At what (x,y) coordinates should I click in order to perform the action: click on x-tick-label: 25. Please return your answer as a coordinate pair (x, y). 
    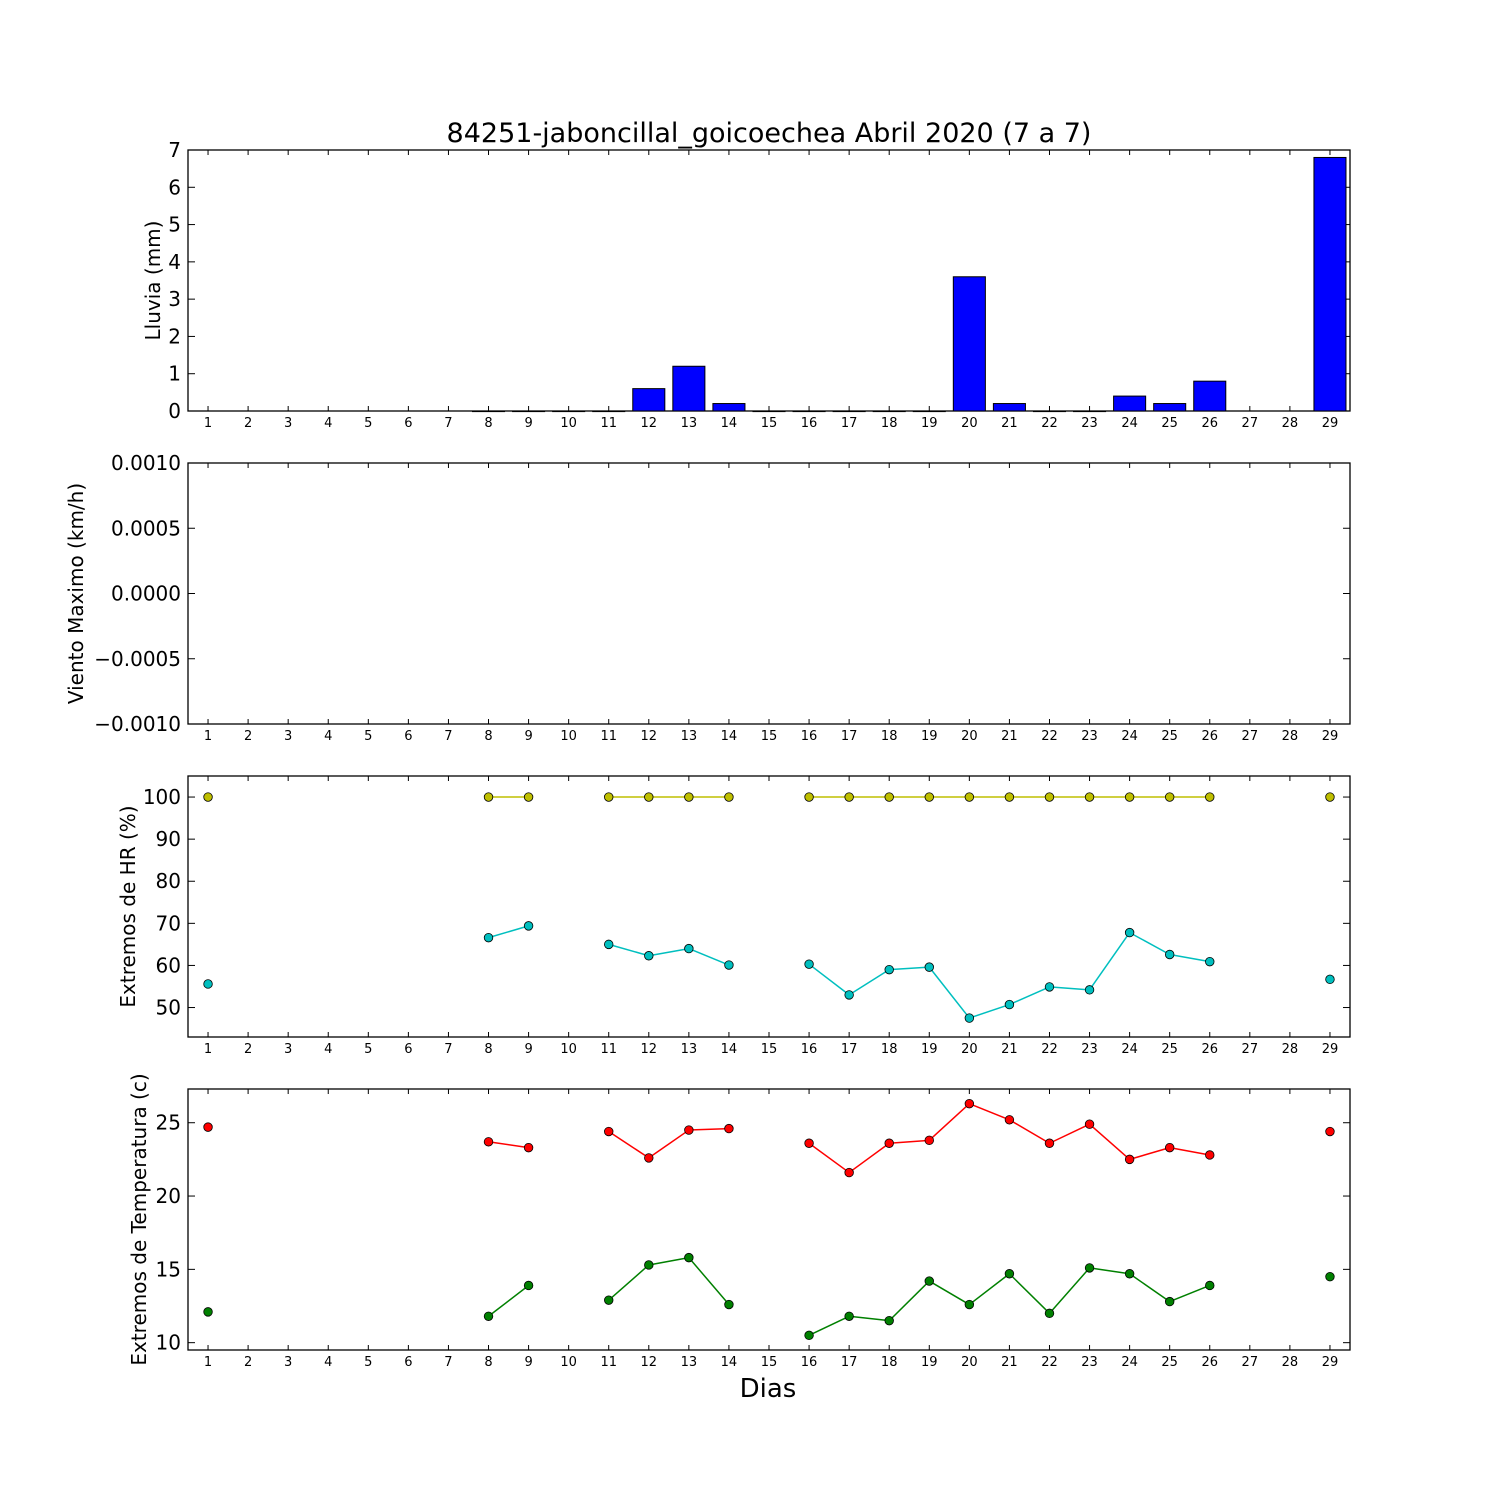
    Looking at the image, I should click on (1169, 736).